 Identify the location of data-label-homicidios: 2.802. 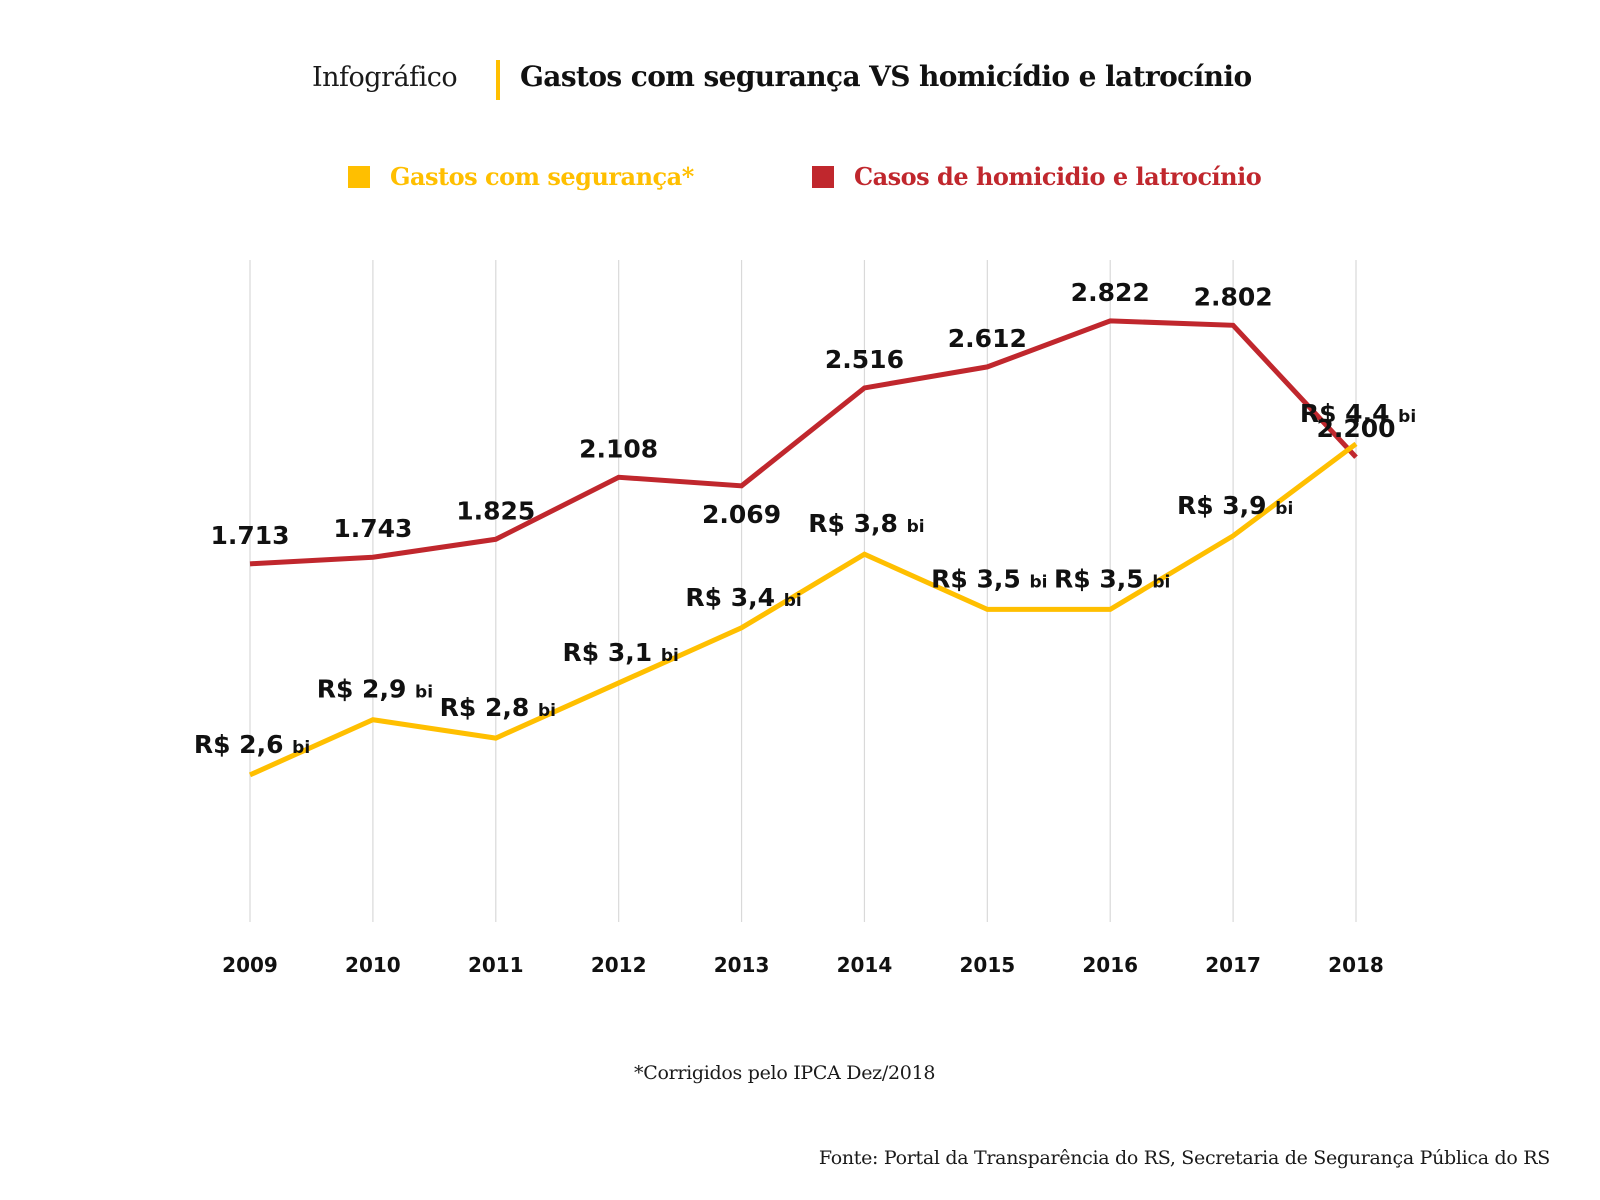
(1233, 296).